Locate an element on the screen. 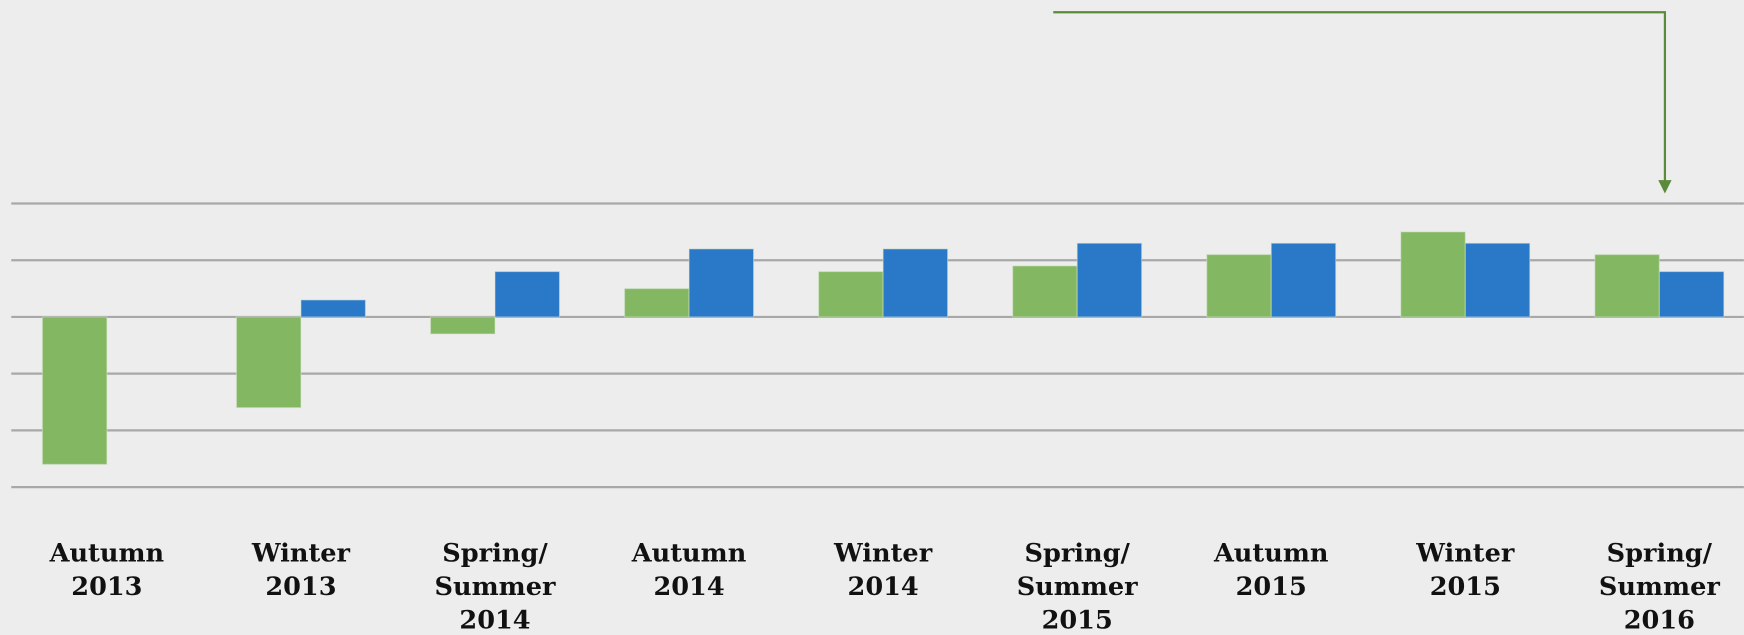 This screenshot has height=635, width=1744. x-label-box: Winter 2014 is located at coordinates (883, 570).